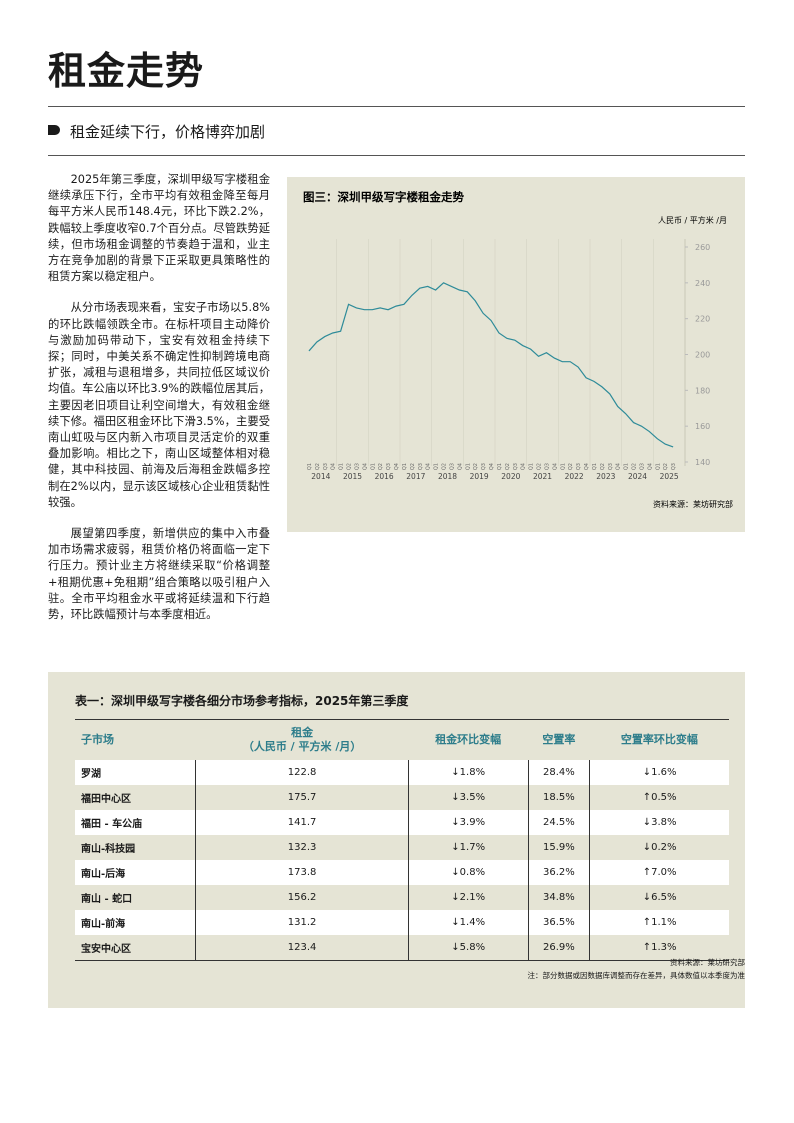 The height and width of the screenshot is (1123, 794). Describe the element at coordinates (702, 247) in the screenshot. I see `y-tick-label: 260` at that location.